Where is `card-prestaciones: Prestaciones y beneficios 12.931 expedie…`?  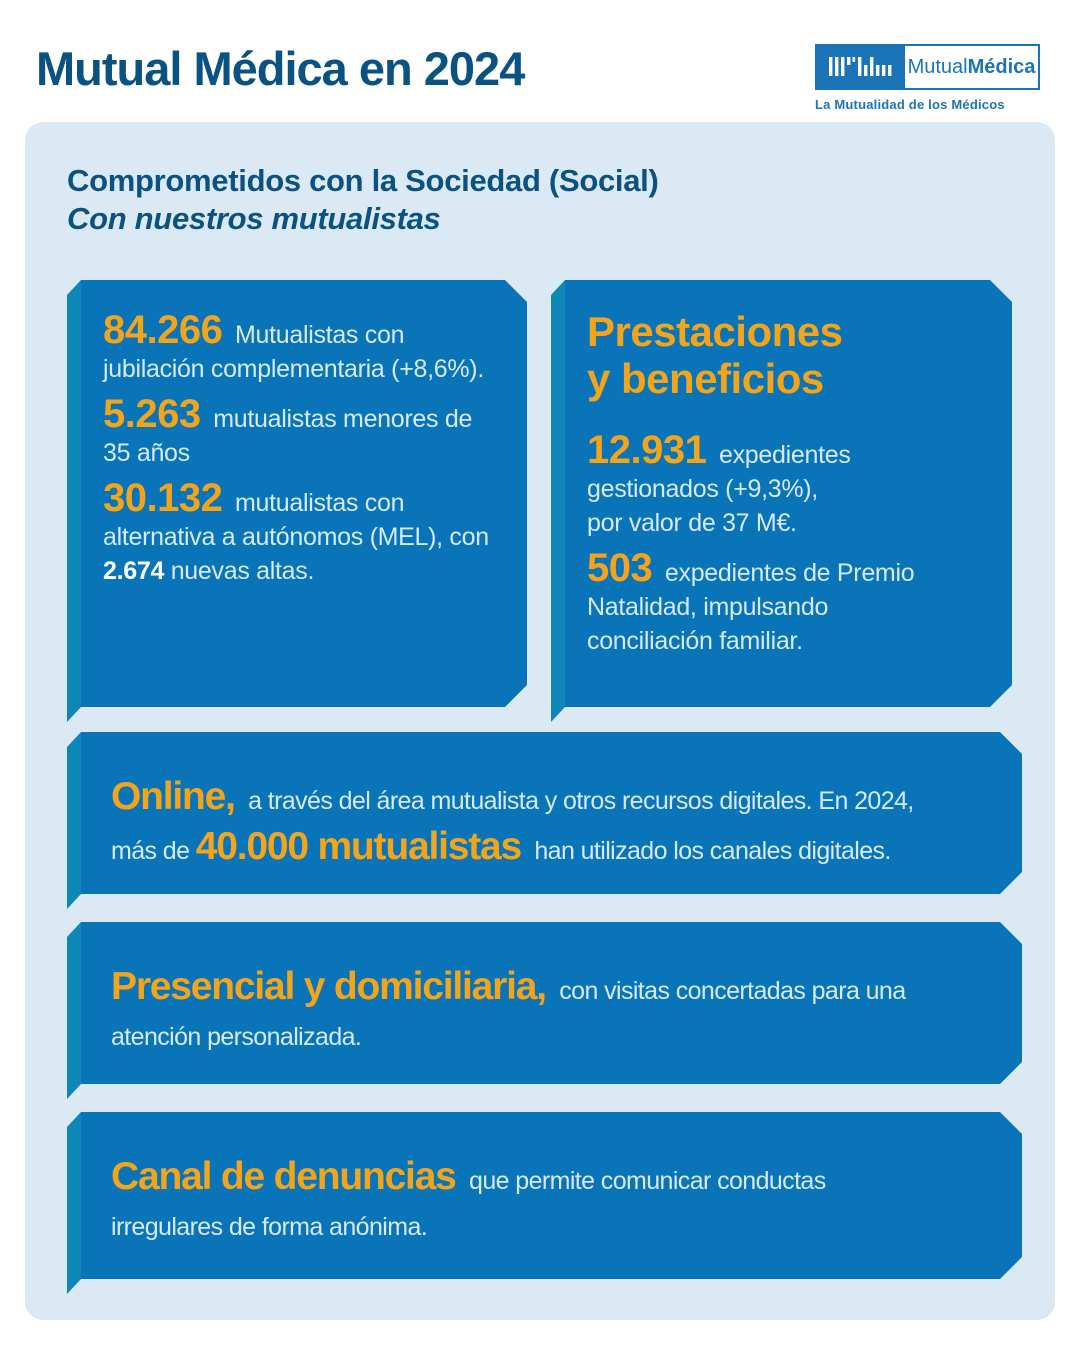 card-prestaciones: Prestaciones y beneficios 12.931 expedie… is located at coordinates (781, 493).